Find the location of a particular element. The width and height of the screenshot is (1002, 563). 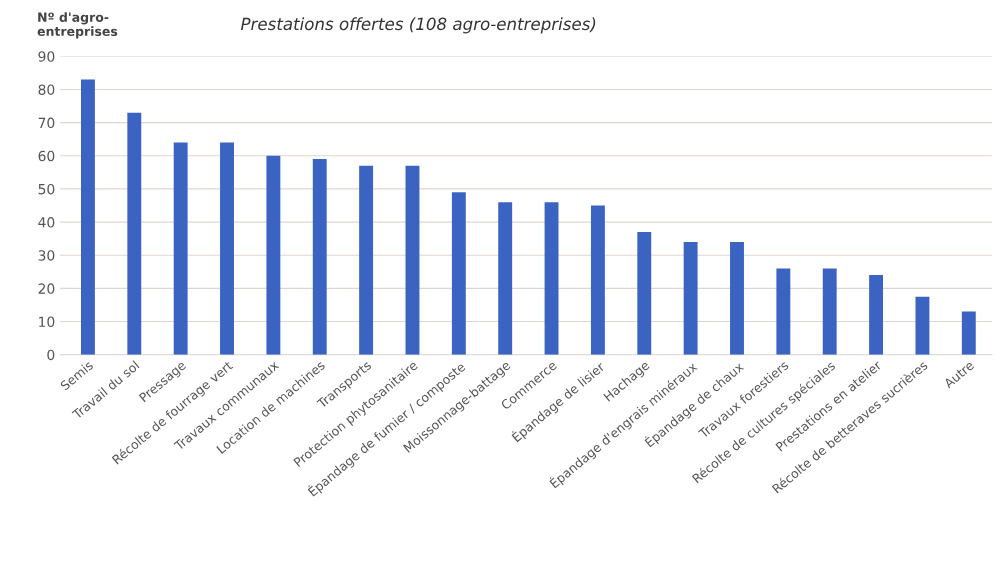

y-tick-label: 30 is located at coordinates (46, 255).